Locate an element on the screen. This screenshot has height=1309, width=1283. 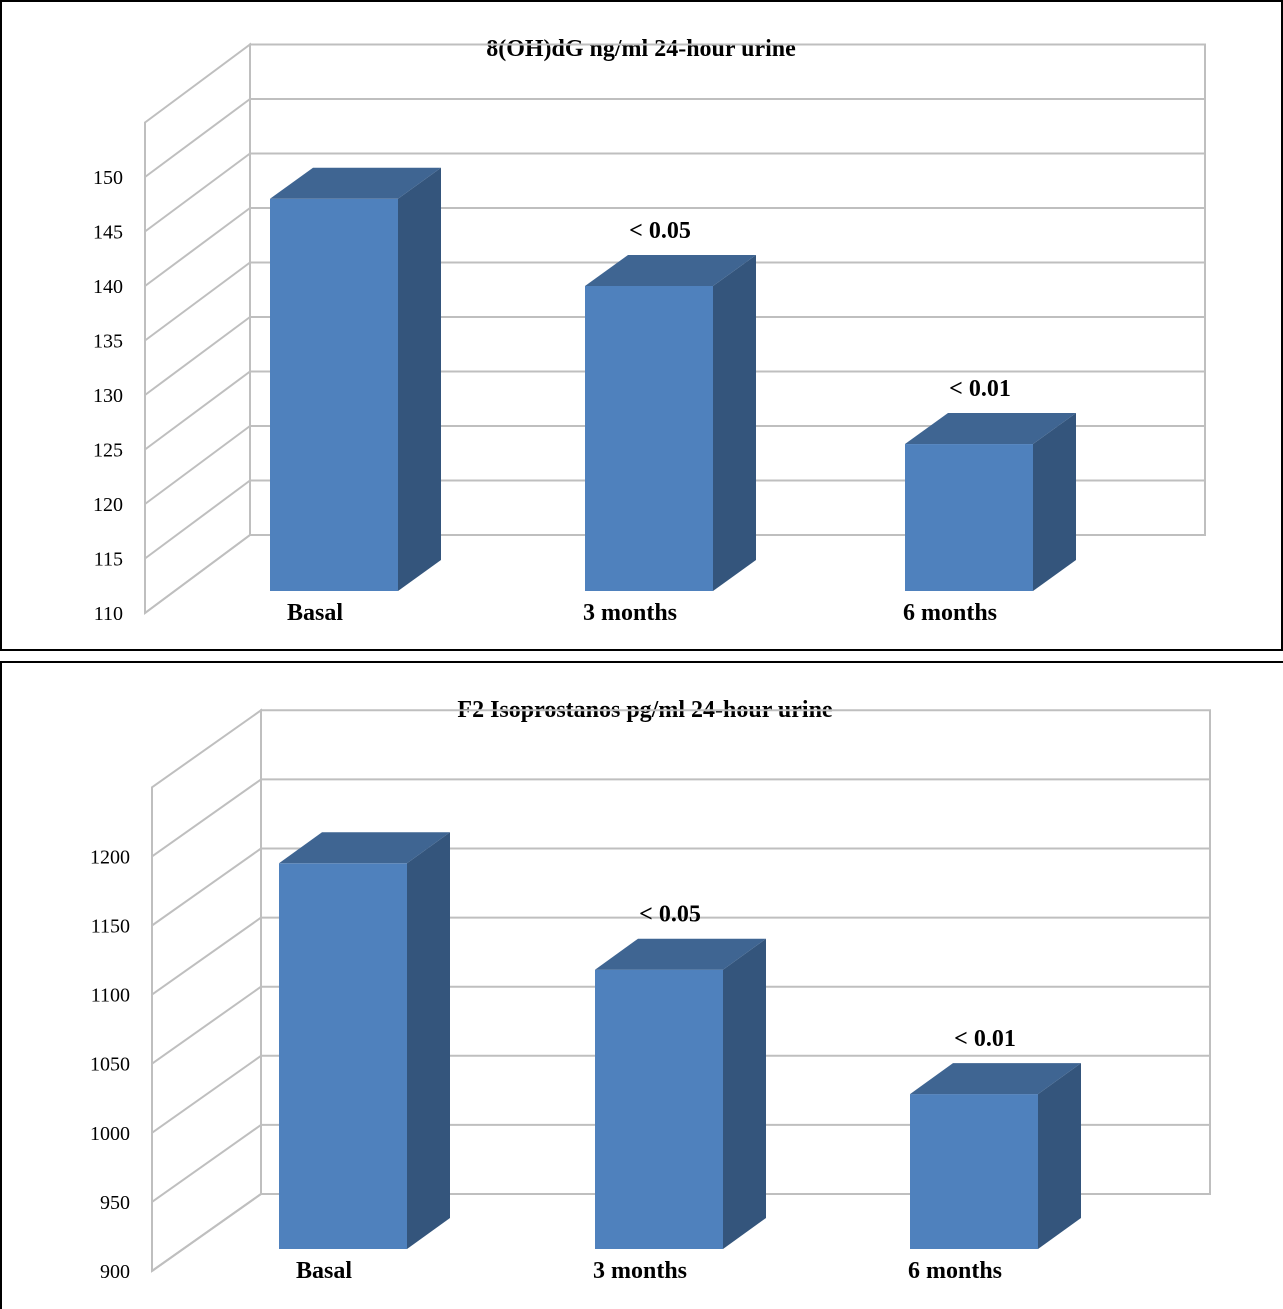
y-tick-label: 150 is located at coordinates (108, 178).